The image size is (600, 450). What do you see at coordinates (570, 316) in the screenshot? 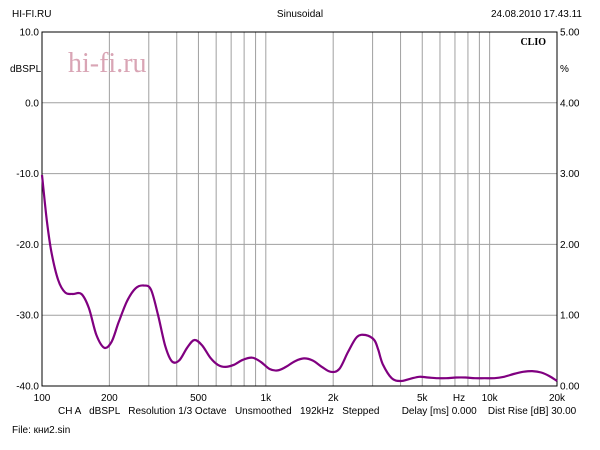
I see `y2-tick-label: 1.00` at bounding box center [570, 316].